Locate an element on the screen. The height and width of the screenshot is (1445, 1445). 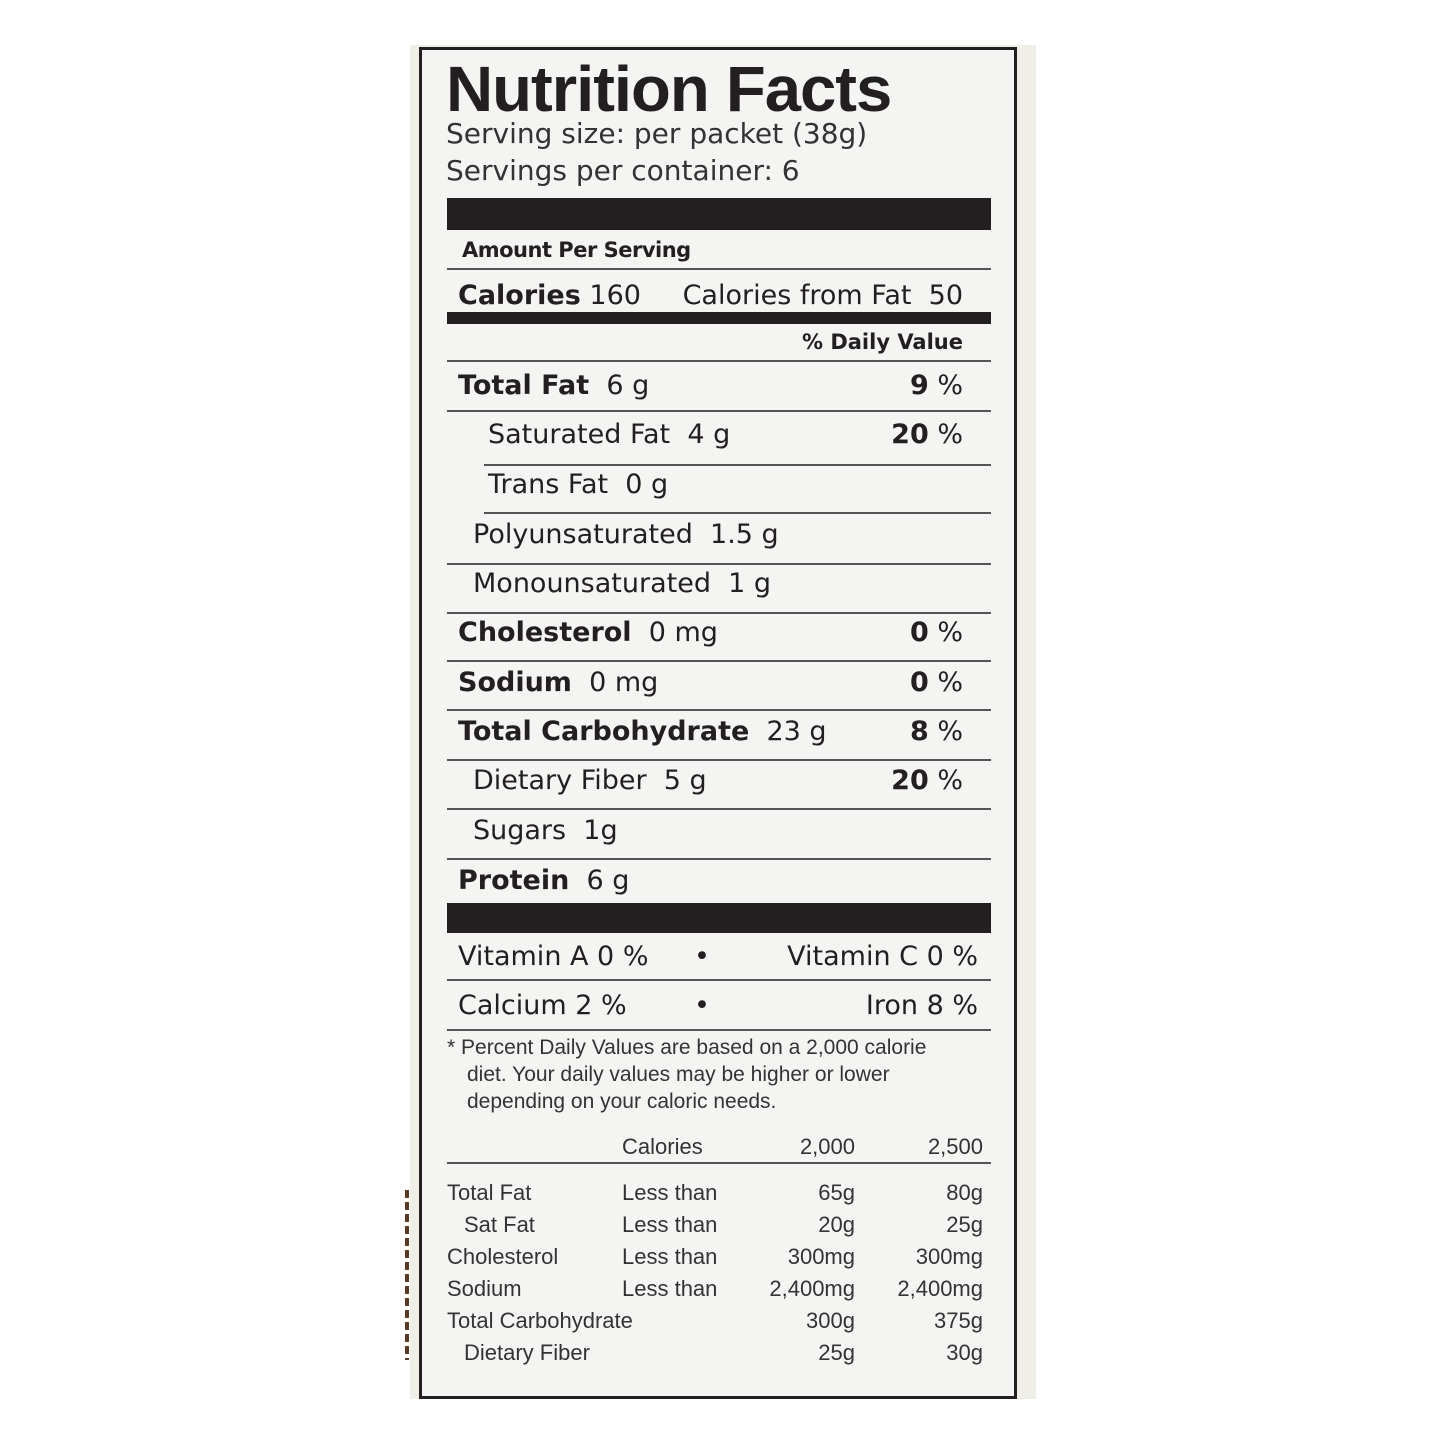
calories-label: Calories is located at coordinates (519, 295).